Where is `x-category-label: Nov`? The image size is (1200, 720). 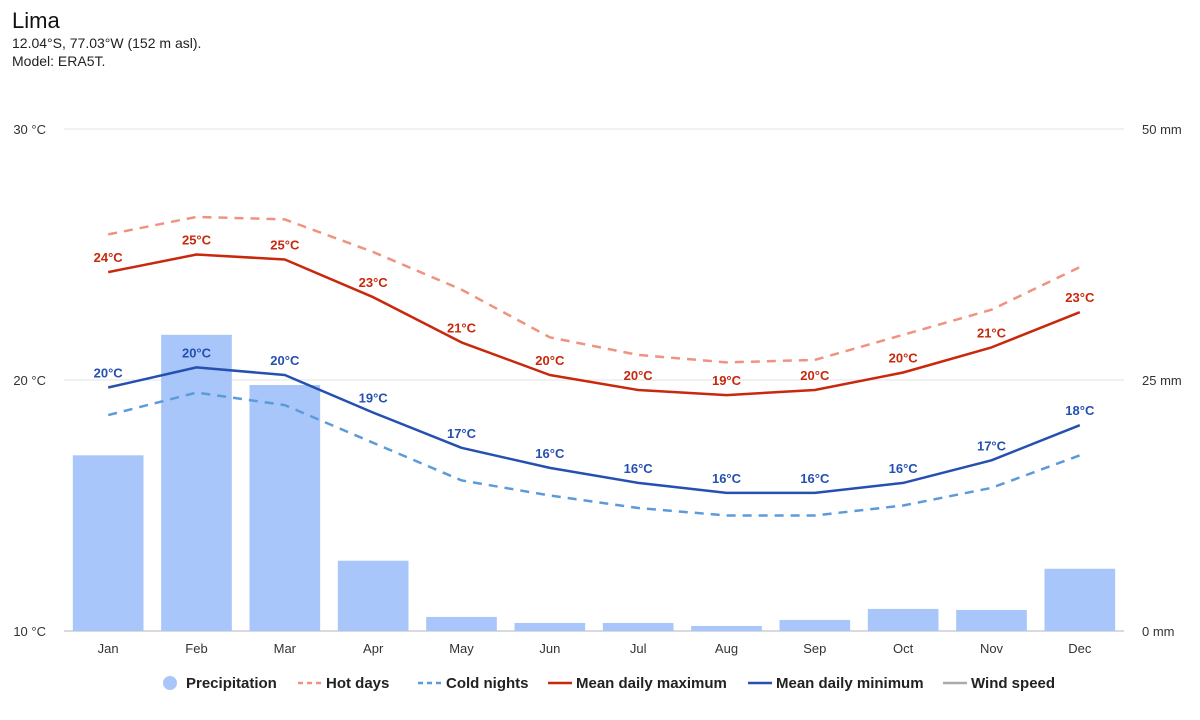 x-category-label: Nov is located at coordinates (992, 648).